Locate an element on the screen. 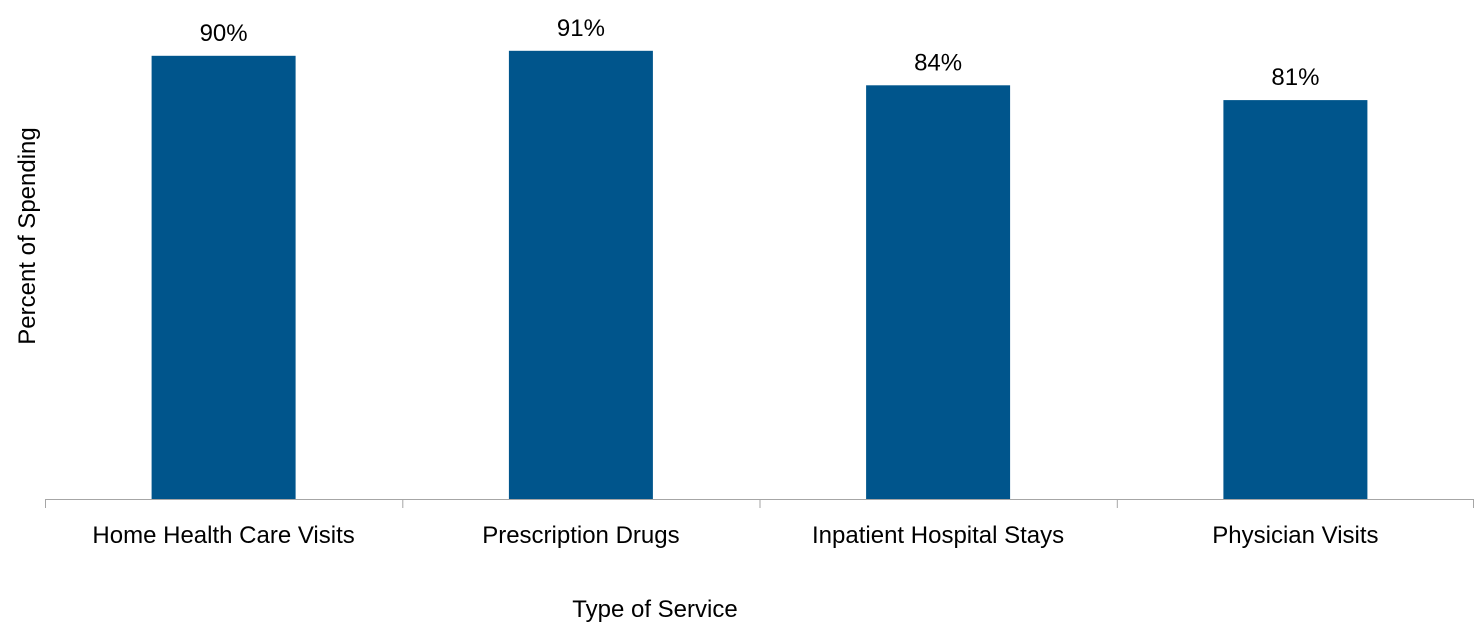  data-label-4: 81% is located at coordinates (1295, 77).